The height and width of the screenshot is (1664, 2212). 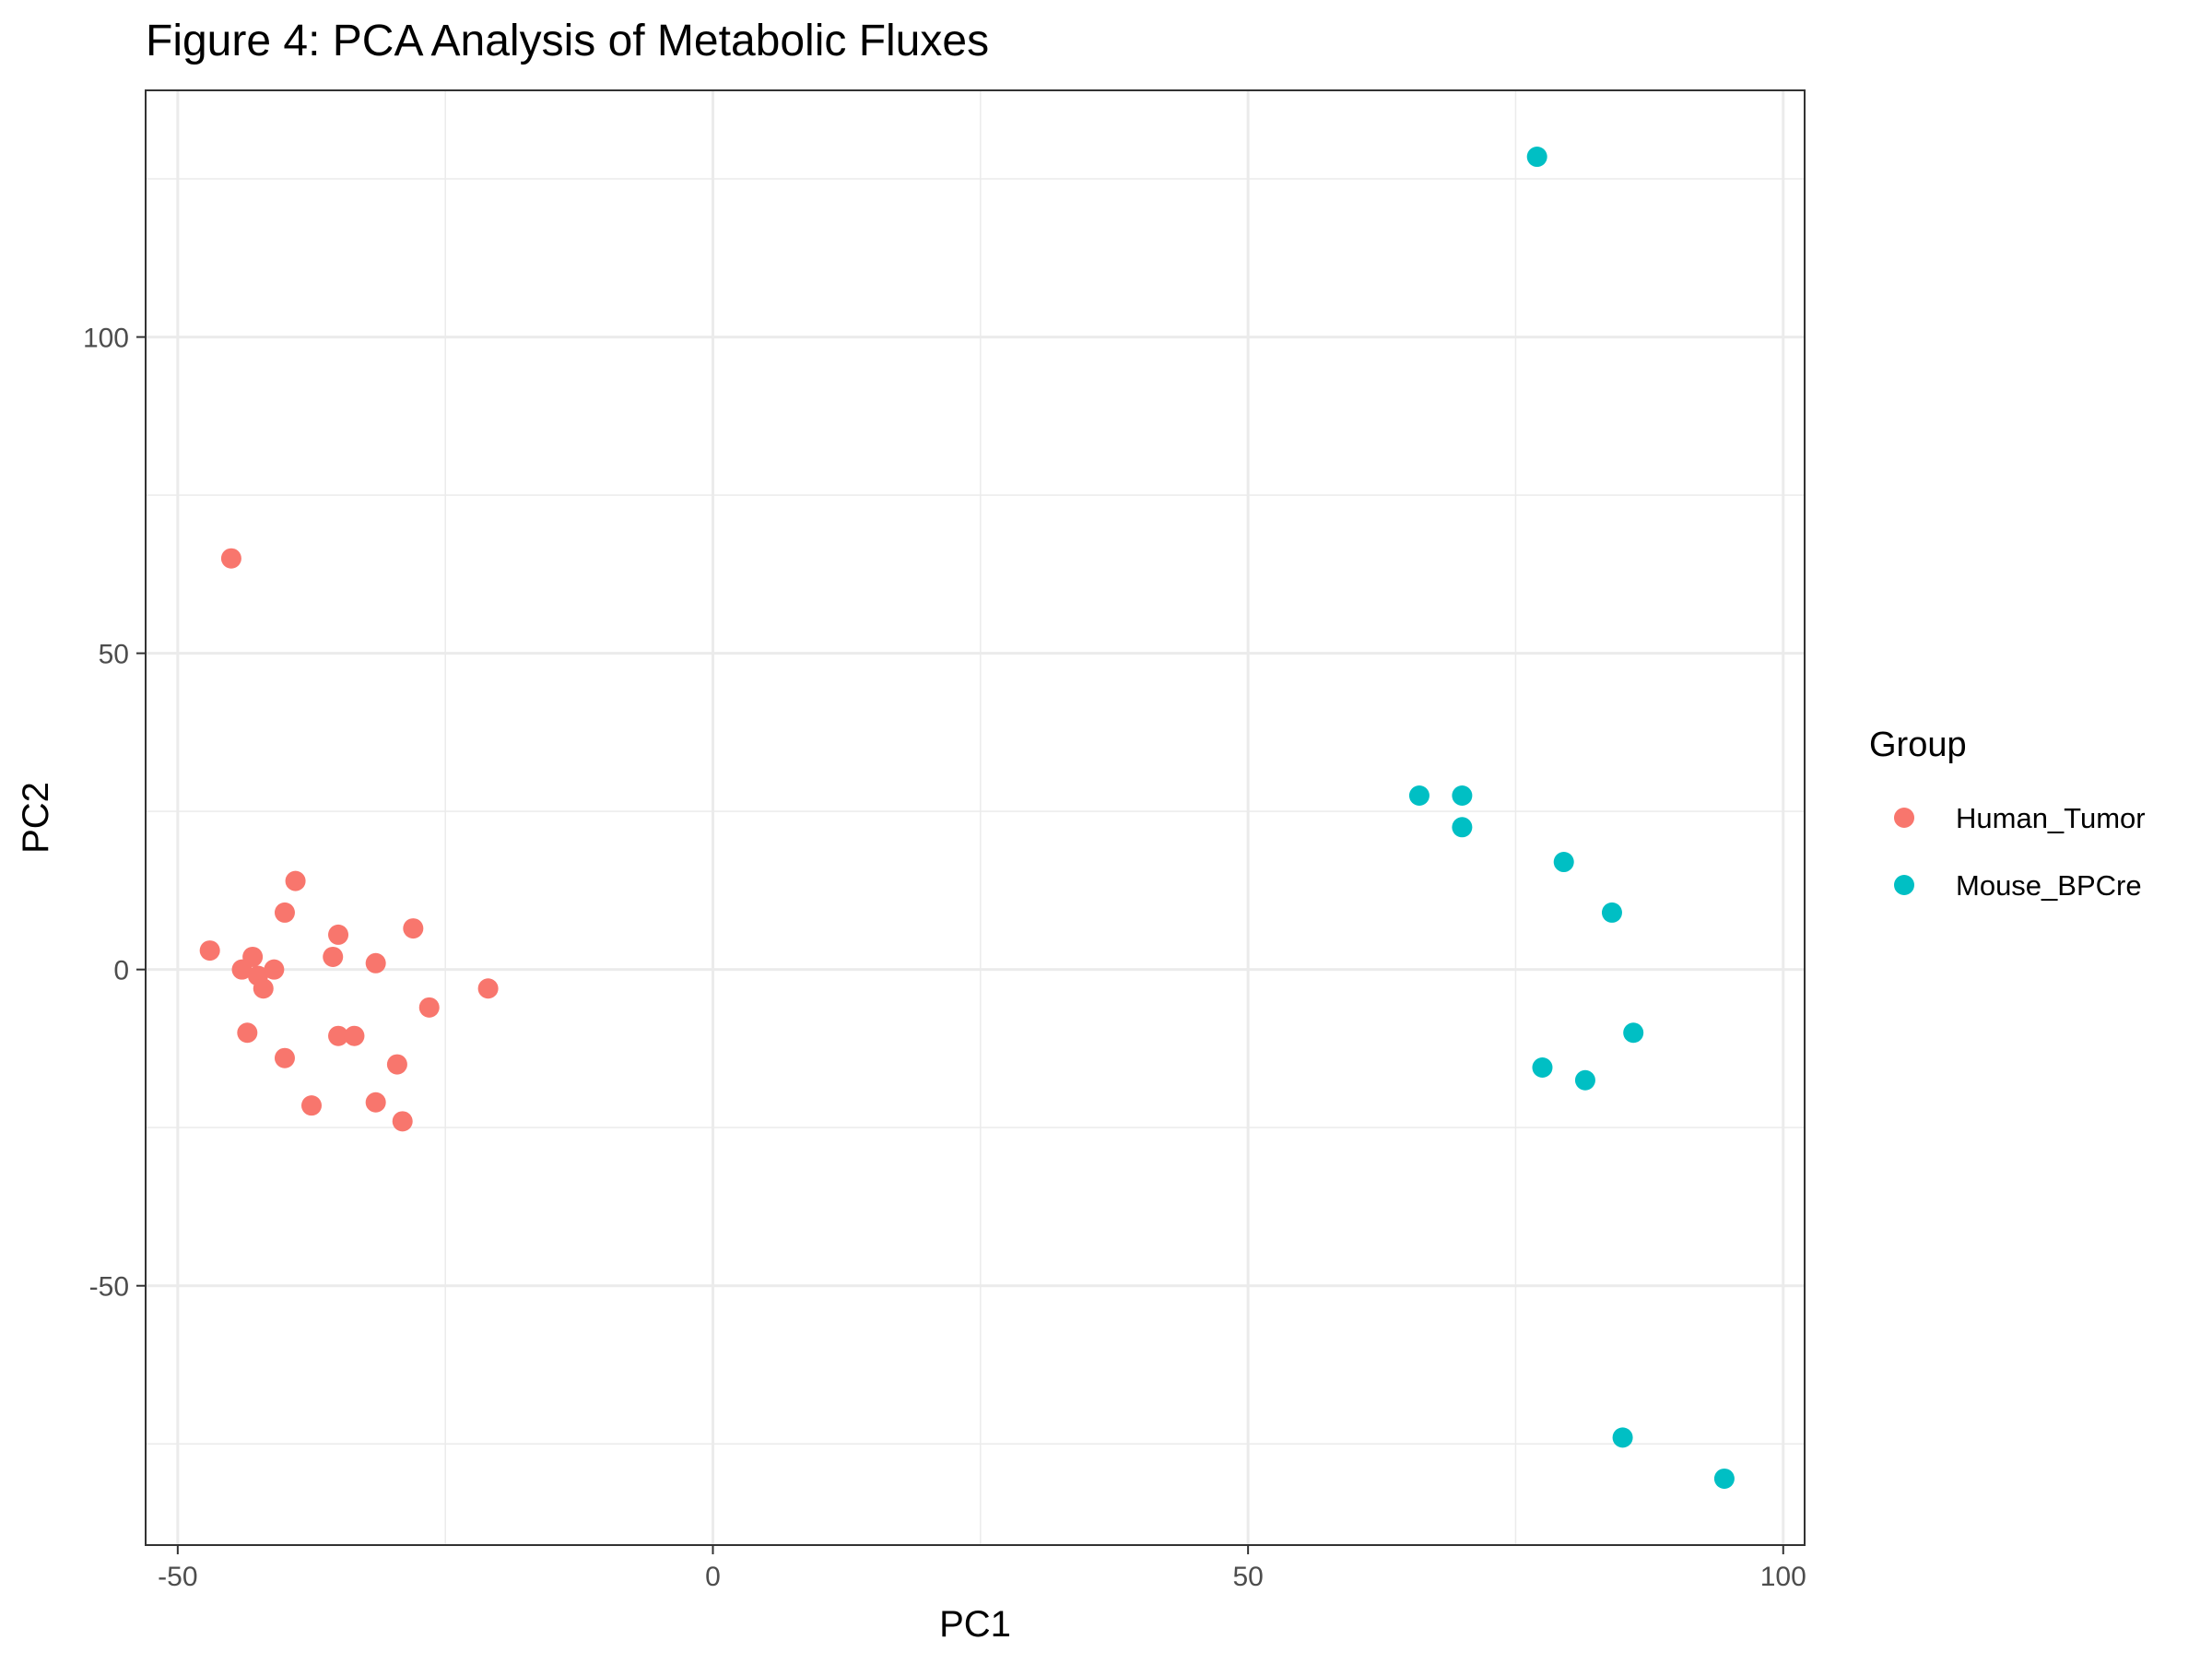 I want to click on legend-items: Human_Tumor Mouse_BPCre, so click(x=2020, y=852).